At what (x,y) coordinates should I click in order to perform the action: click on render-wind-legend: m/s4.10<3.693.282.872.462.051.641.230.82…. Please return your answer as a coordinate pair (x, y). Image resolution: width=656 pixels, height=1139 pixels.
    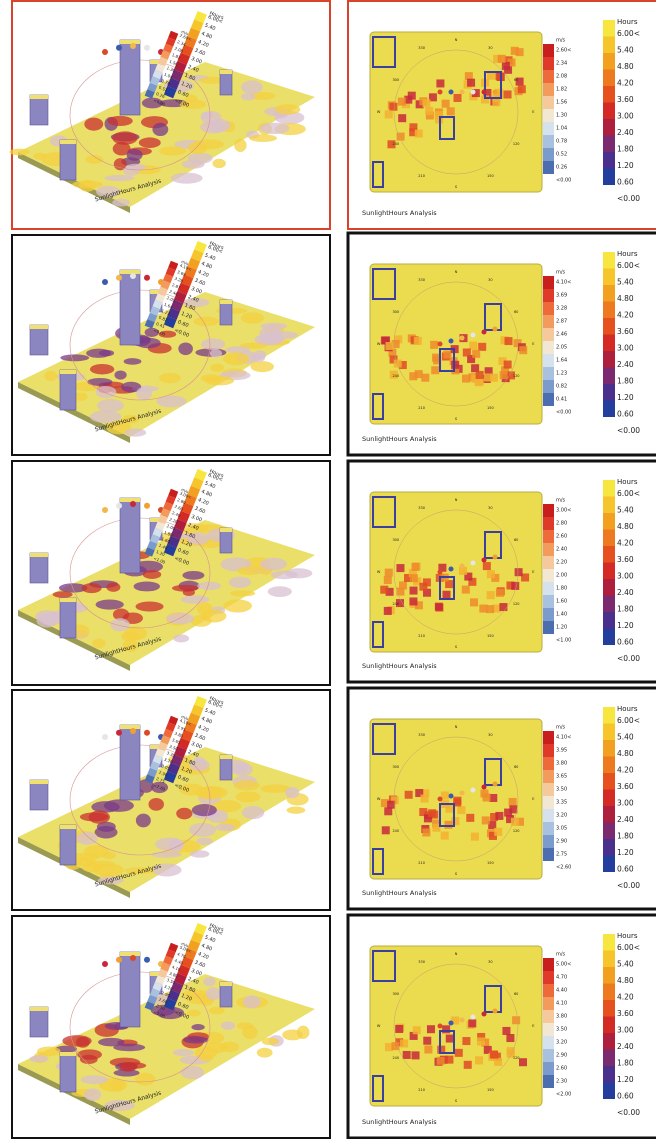
    Looking at the image, I should click on (168, 298).